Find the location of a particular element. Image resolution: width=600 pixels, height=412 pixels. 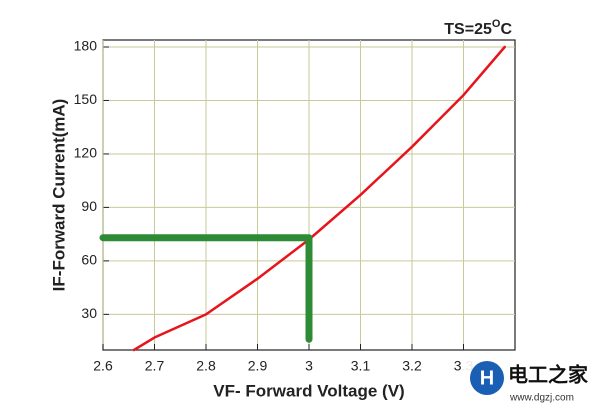

x-tick-label: 3.2 is located at coordinates (412, 366).